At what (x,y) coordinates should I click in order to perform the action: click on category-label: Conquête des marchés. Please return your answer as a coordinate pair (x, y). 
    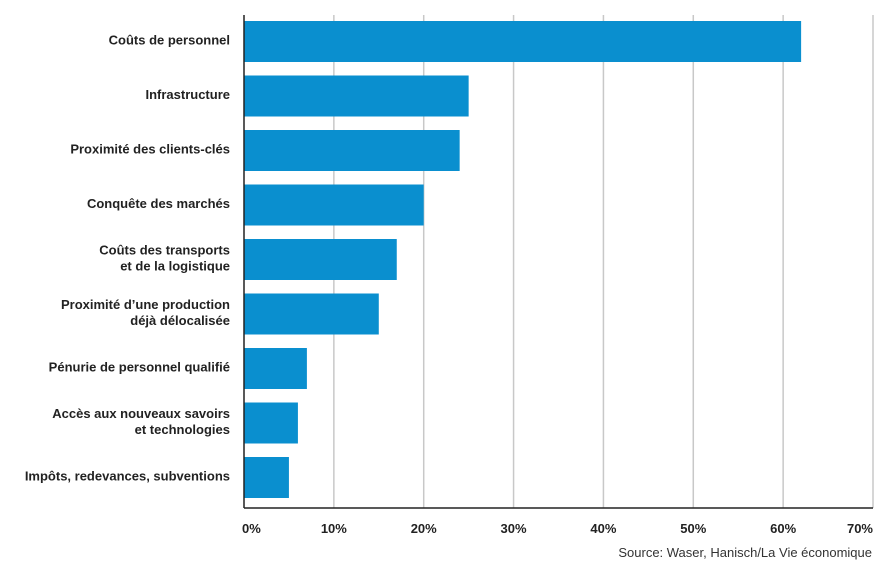
    Looking at the image, I should click on (158, 203).